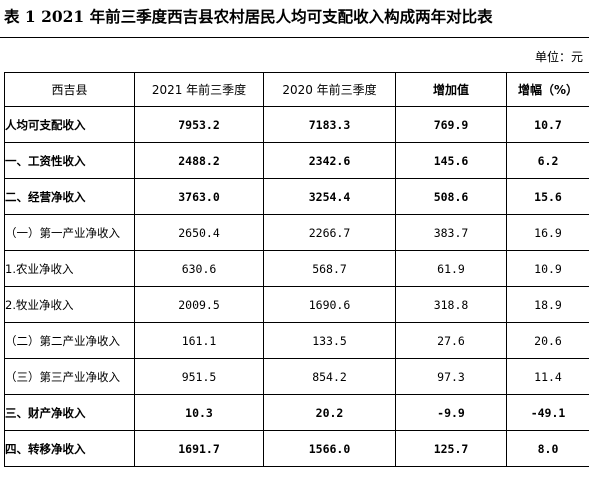 The image size is (589, 477). What do you see at coordinates (547, 448) in the screenshot?
I see `value-growth-rate: 8.0` at bounding box center [547, 448].